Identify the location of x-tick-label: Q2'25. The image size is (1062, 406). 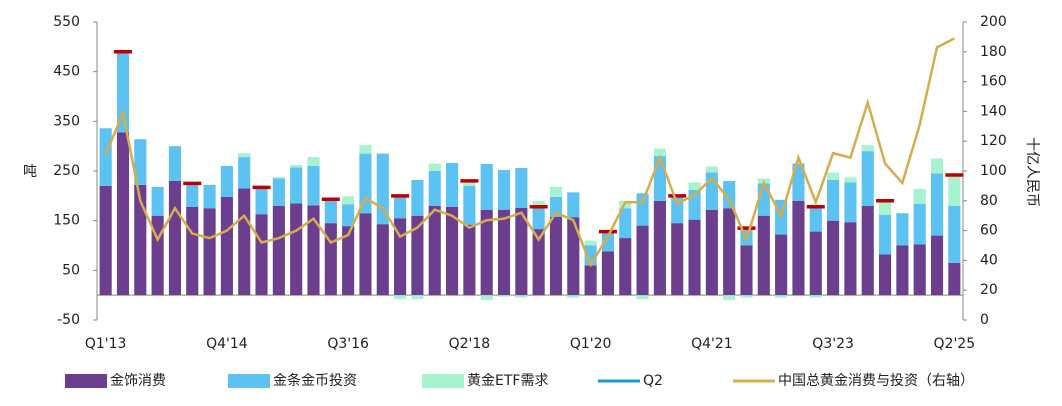
(955, 344).